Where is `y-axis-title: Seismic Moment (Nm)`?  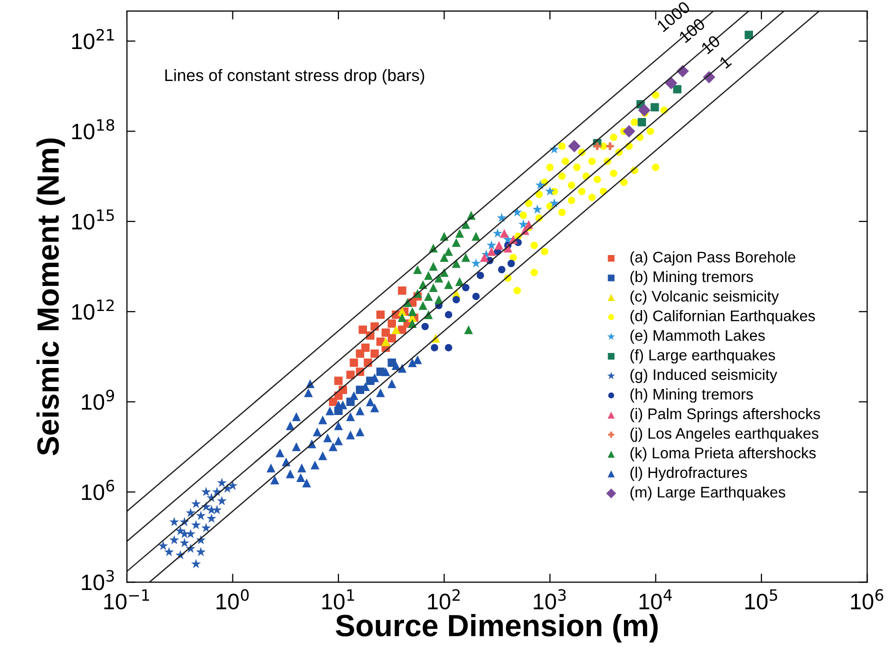
y-axis-title: Seismic Moment (Nm) is located at coordinates (50, 297).